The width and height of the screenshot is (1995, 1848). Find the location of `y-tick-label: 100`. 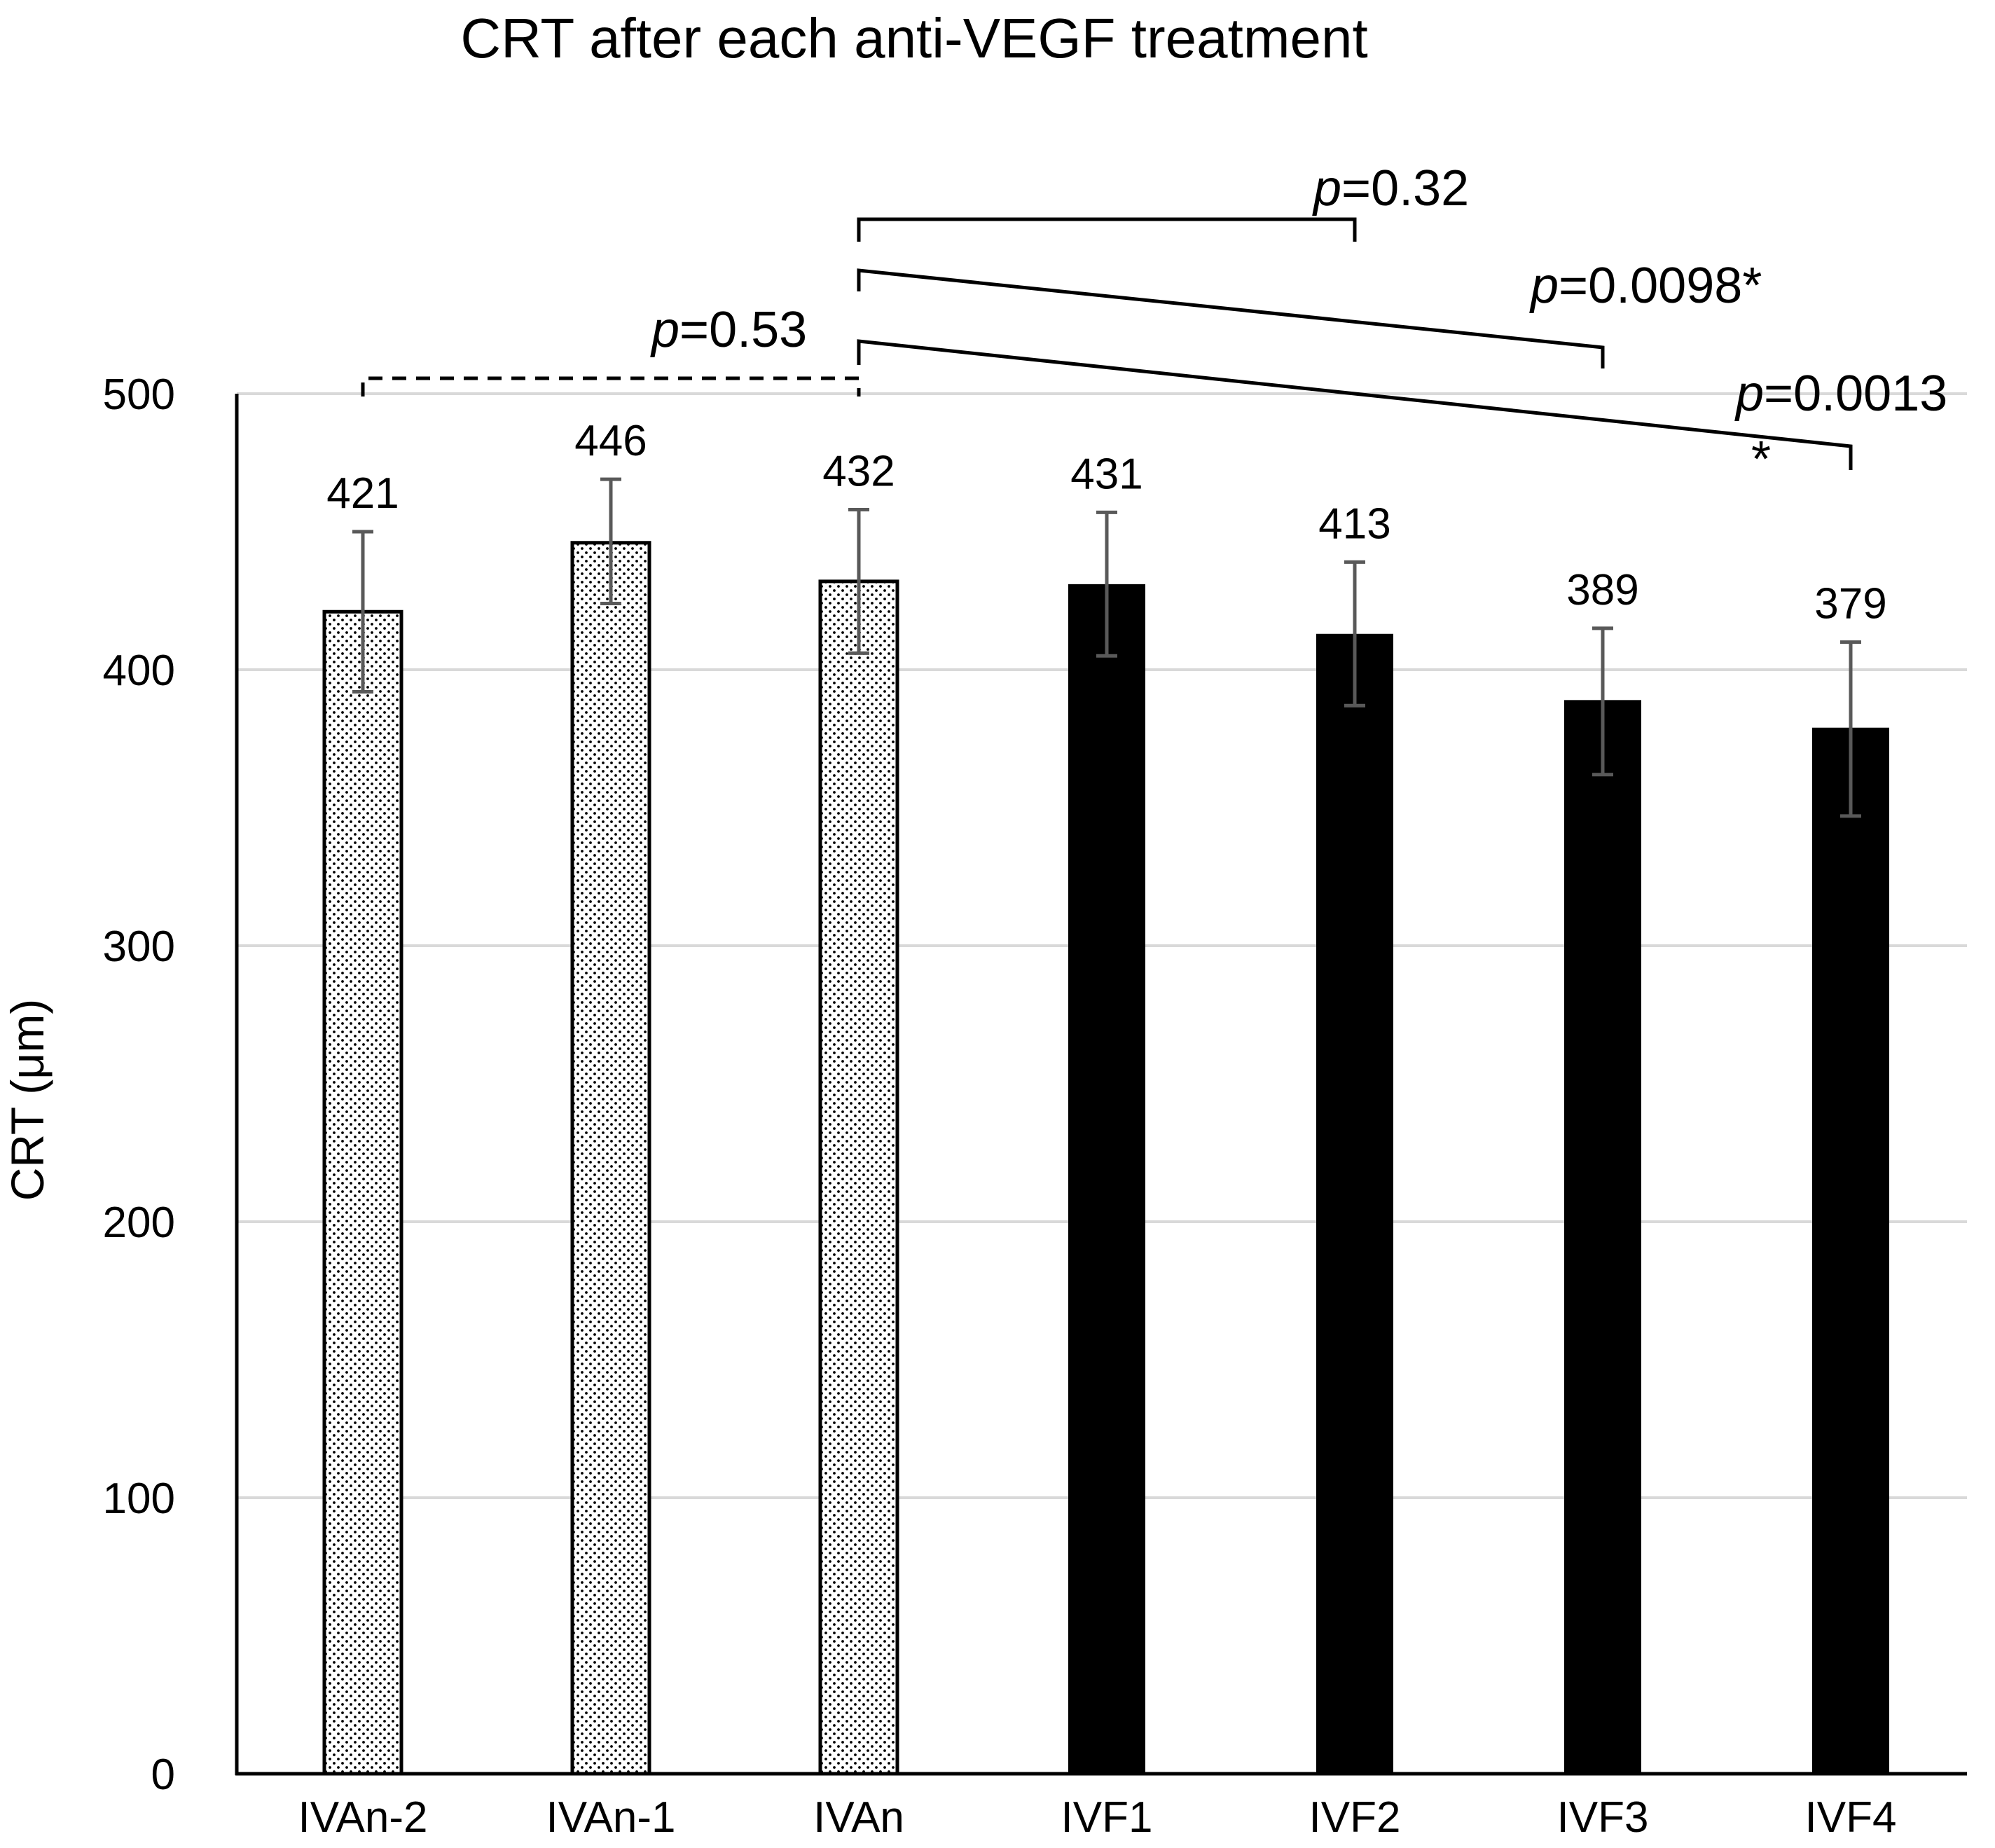

y-tick-label: 100 is located at coordinates (139, 1499).